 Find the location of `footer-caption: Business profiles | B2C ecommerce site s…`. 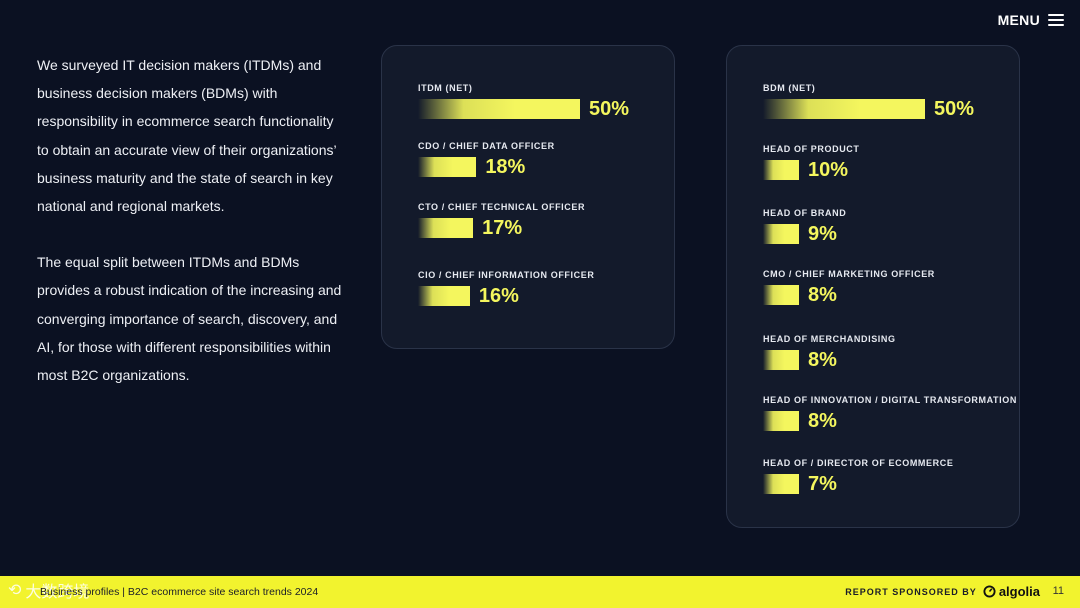

footer-caption: Business profiles | B2C ecommerce site s… is located at coordinates (179, 592).